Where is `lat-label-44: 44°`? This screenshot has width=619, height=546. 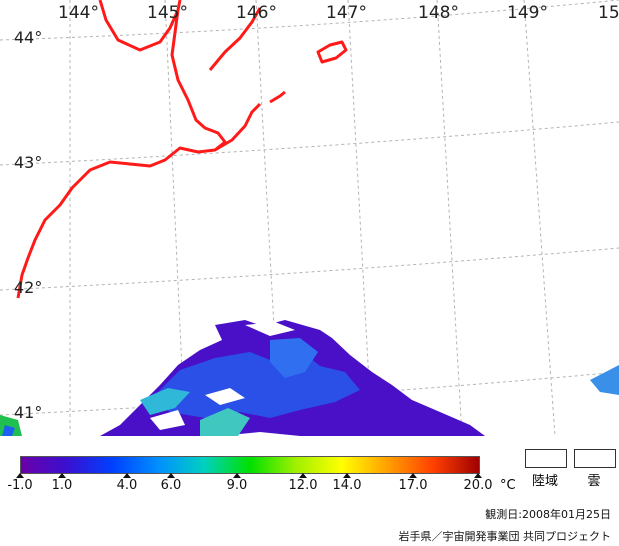 lat-label-44: 44° is located at coordinates (28, 37).